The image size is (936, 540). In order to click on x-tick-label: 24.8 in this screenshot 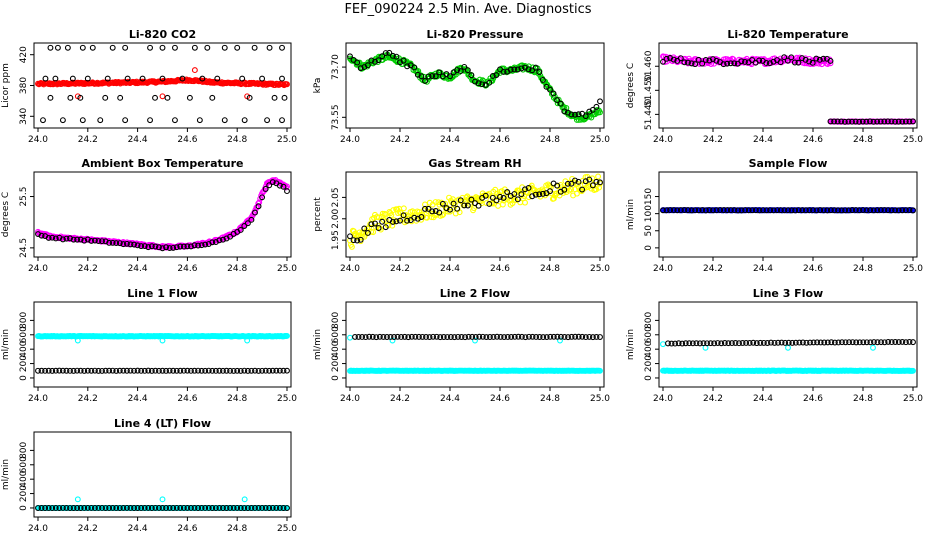, I will do `click(550, 269)`.